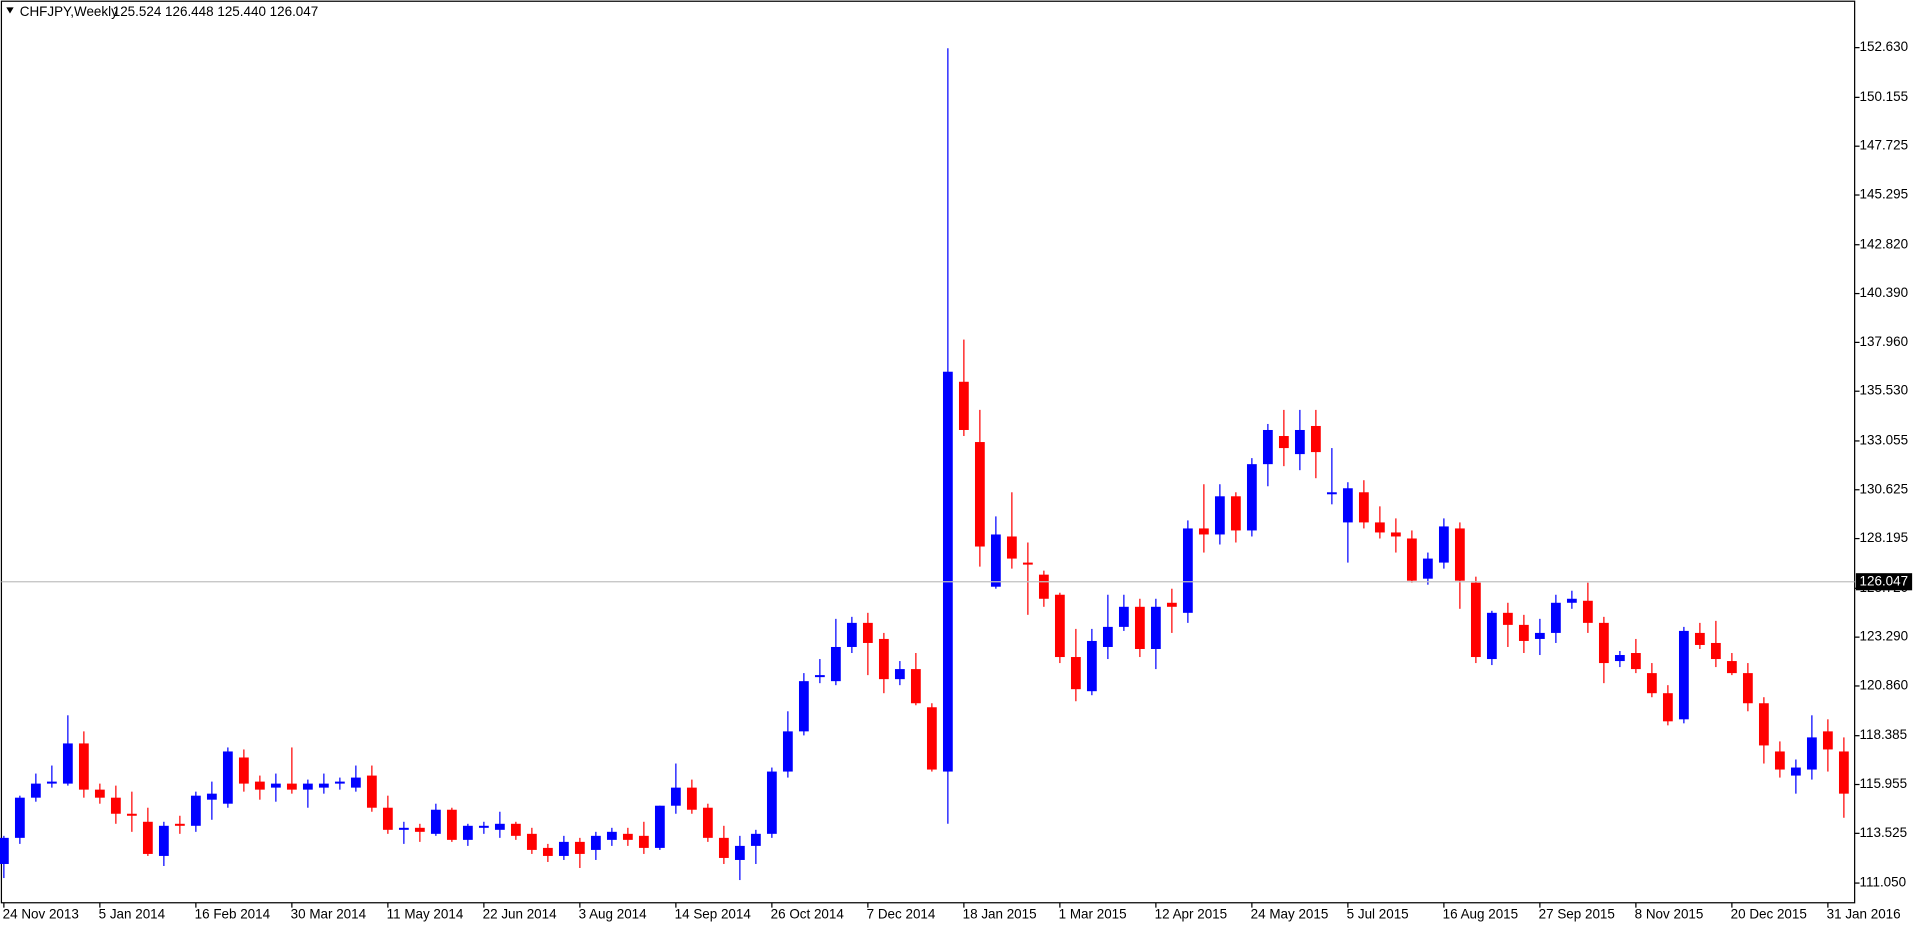 The image size is (1916, 926). I want to click on y-tick-label: 115.955, so click(1884, 783).